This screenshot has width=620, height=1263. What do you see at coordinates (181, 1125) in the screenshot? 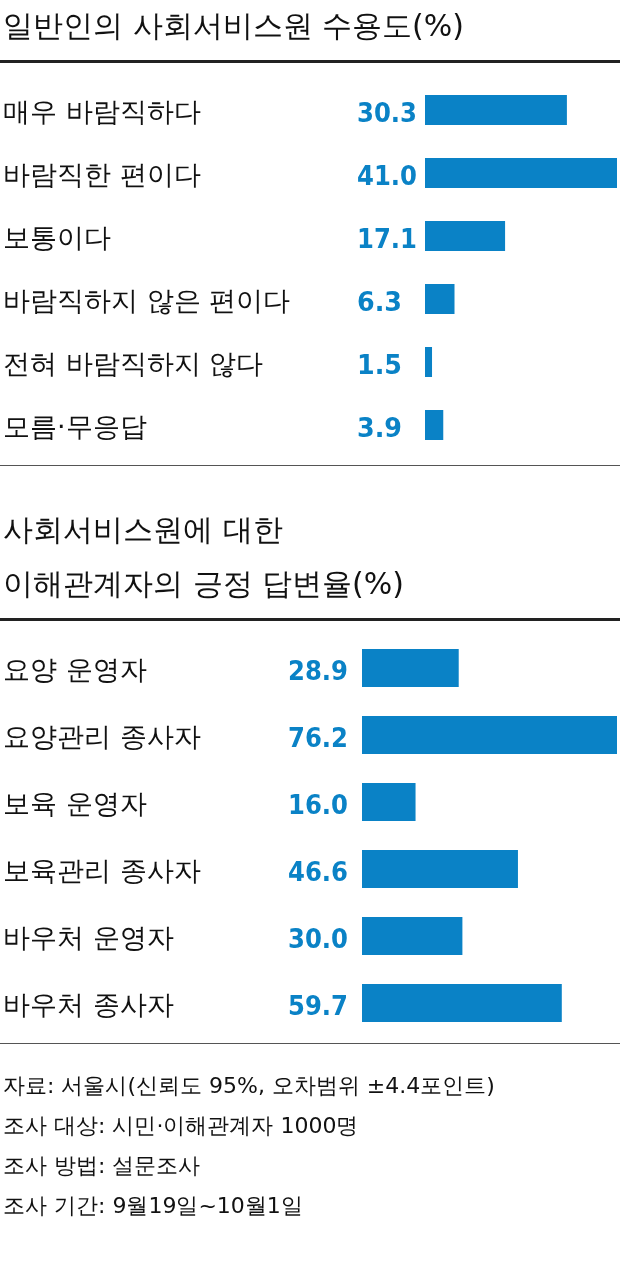
I see `text: 조사 대상: 시민·이해관계자 1000명` at bounding box center [181, 1125].